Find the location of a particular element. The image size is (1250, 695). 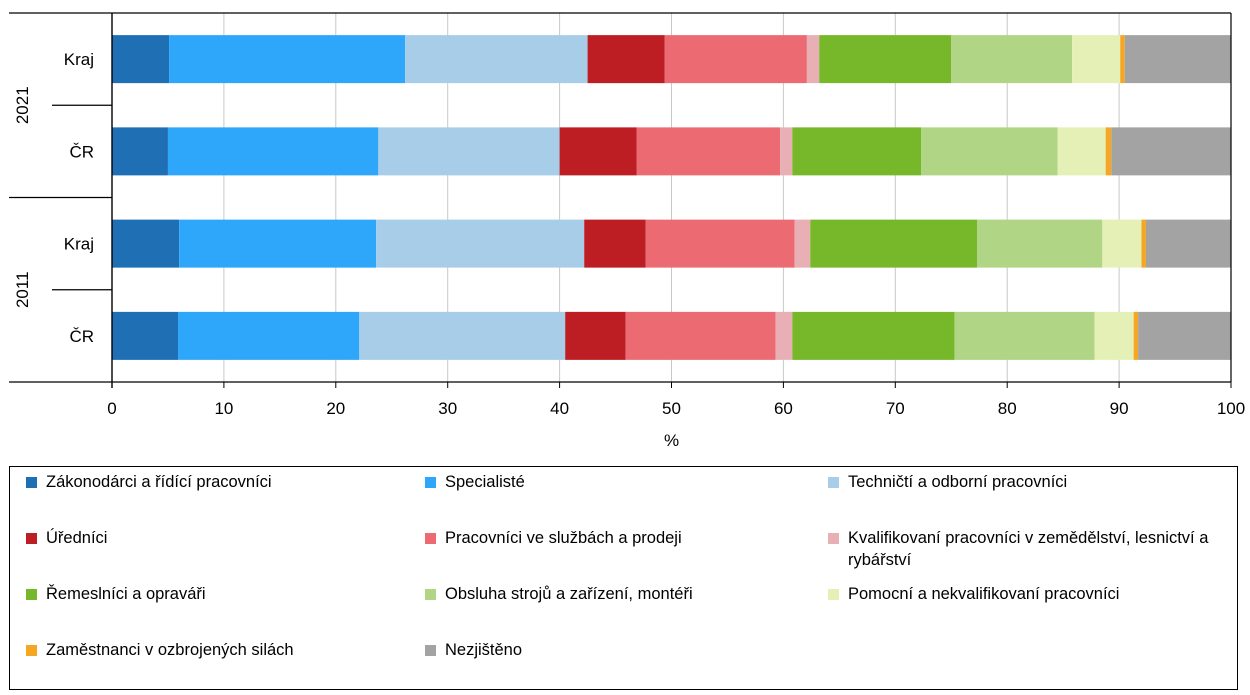

legend-item: Zaměstnanci v ozbrojených silách is located at coordinates (216, 650).